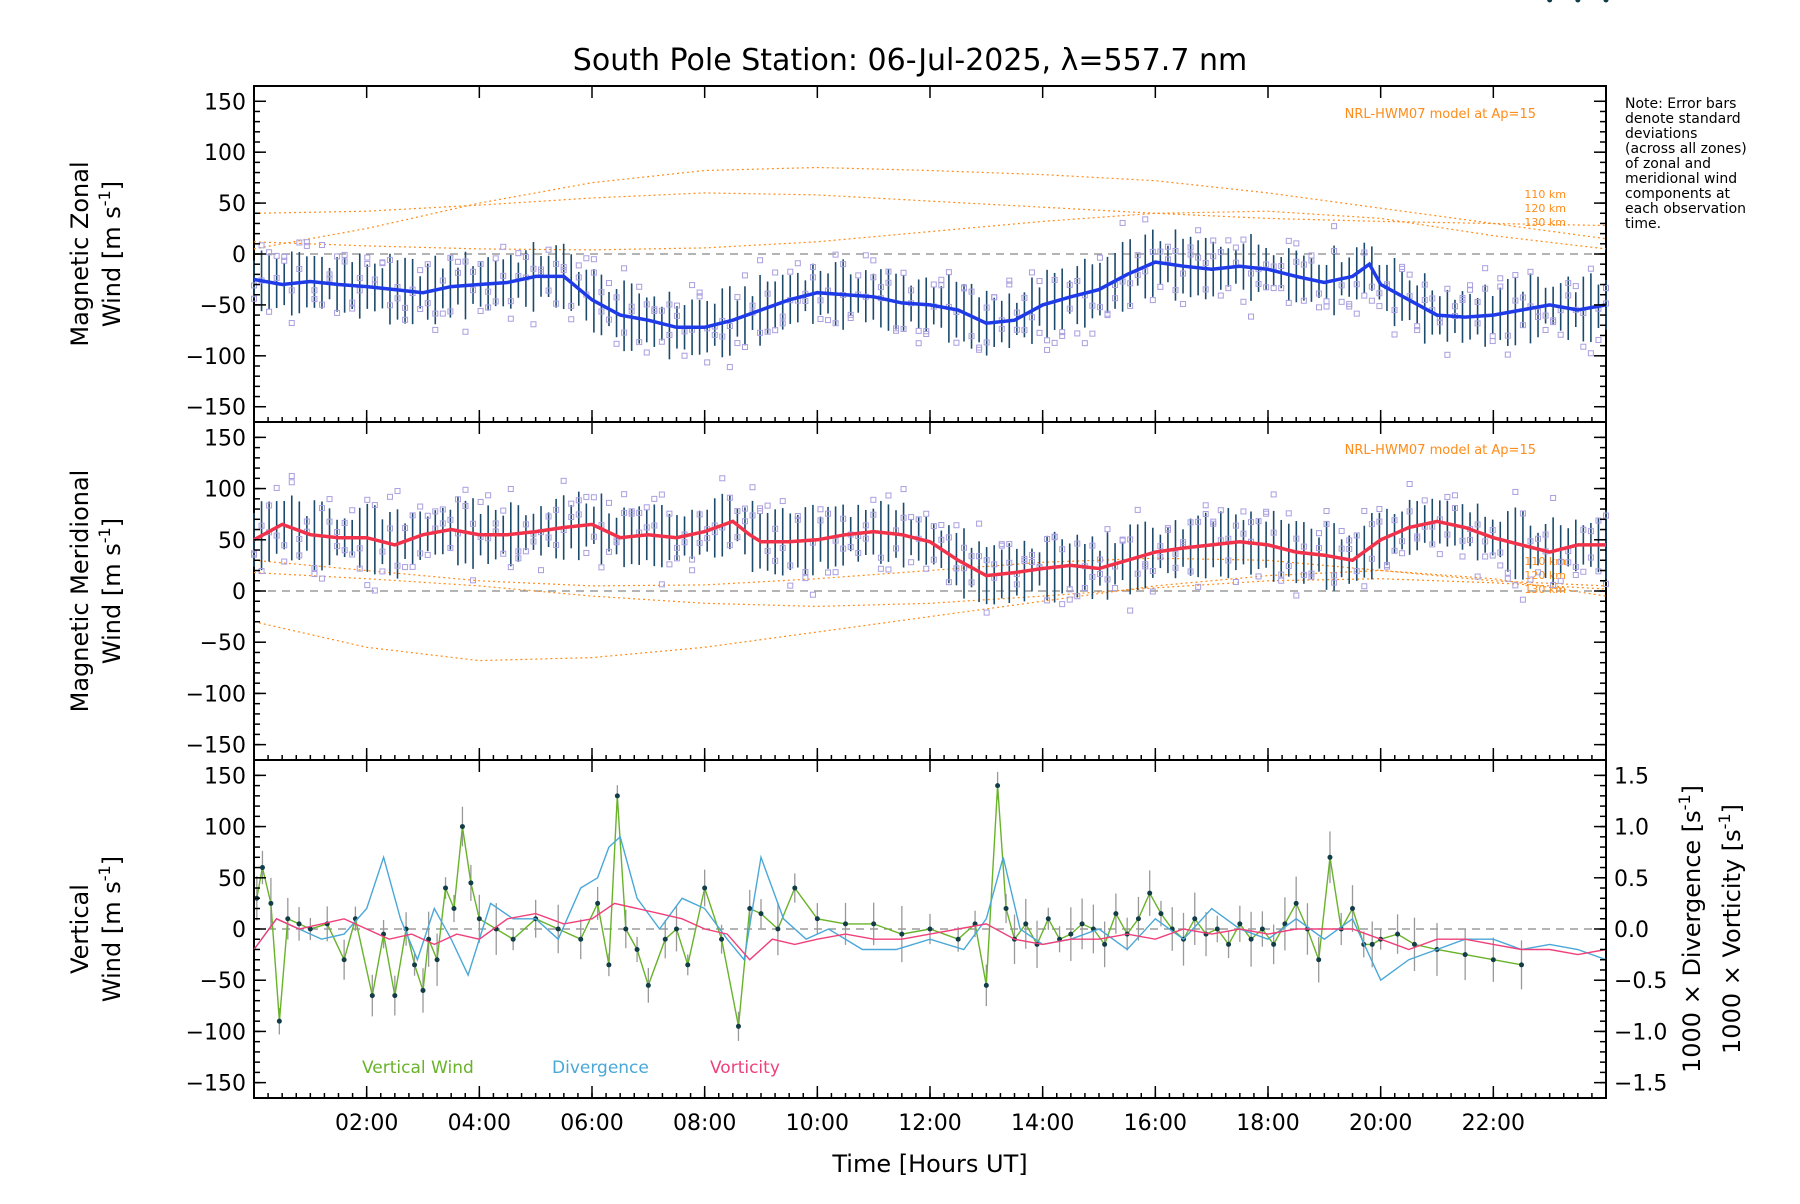 This screenshot has height=1204, width=1800. What do you see at coordinates (80, 929) in the screenshot?
I see `y-axis-label-line1: Vertical` at bounding box center [80, 929].